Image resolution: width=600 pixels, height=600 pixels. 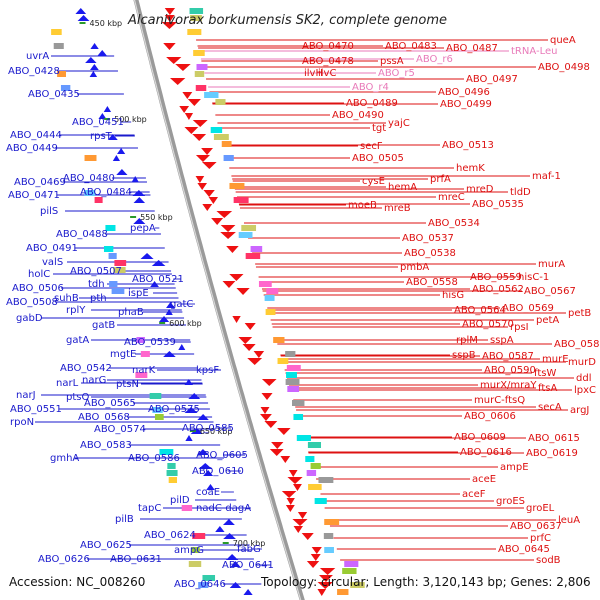 What do you see at coordinates (200, 584) in the screenshot?
I see `gene-label-abo-0646: ABO_0646` at bounding box center [200, 584].